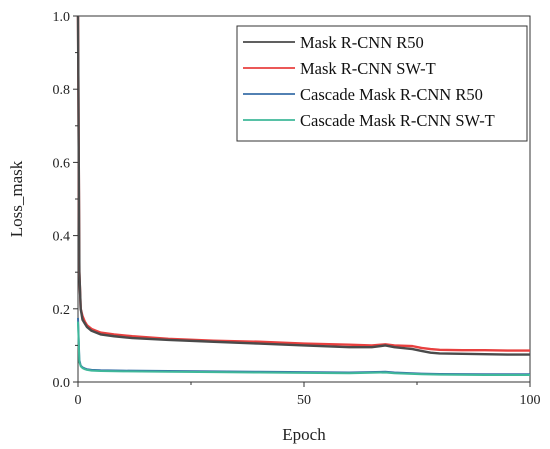 The height and width of the screenshot is (449, 550). Describe the element at coordinates (16, 198) in the screenshot. I see `y-axis-title: Loss_mask` at that location.